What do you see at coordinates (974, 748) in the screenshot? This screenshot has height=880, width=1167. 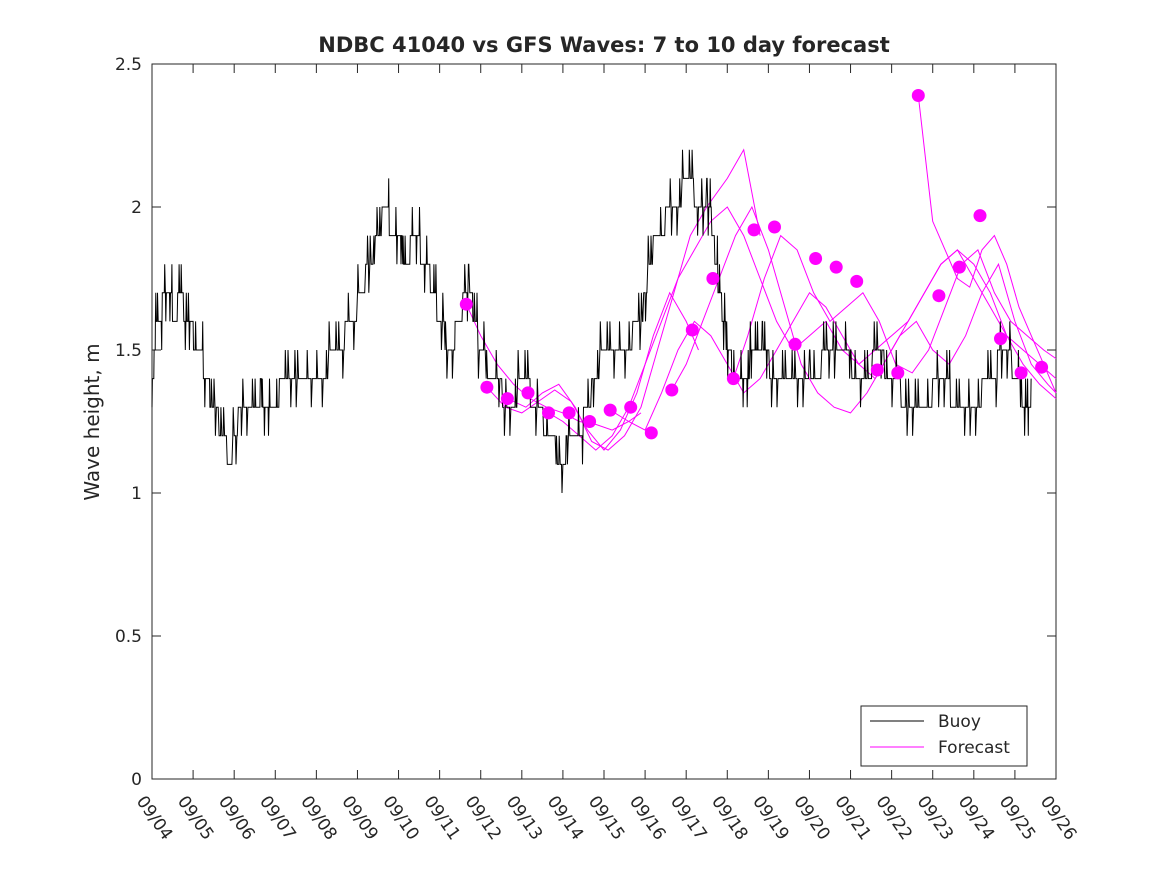 I see `legend-forecast-label: Forecast` at bounding box center [974, 748].